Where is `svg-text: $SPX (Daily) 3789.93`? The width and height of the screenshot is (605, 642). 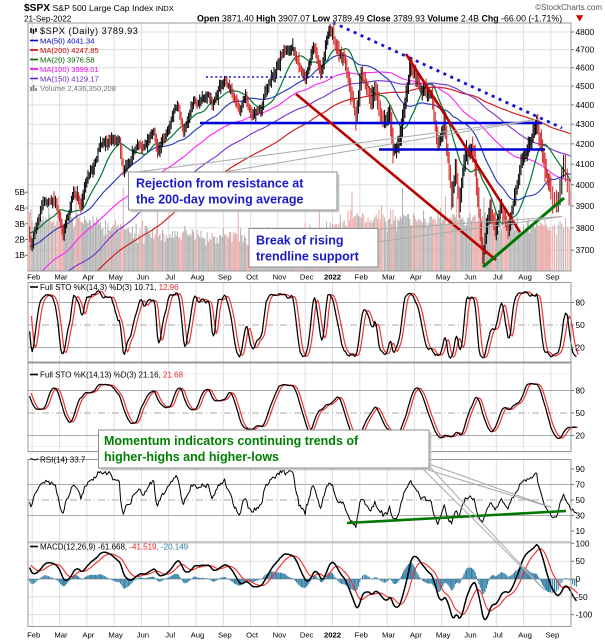
svg-text: $SPX (Daily) 3789.93 is located at coordinates (89, 31).